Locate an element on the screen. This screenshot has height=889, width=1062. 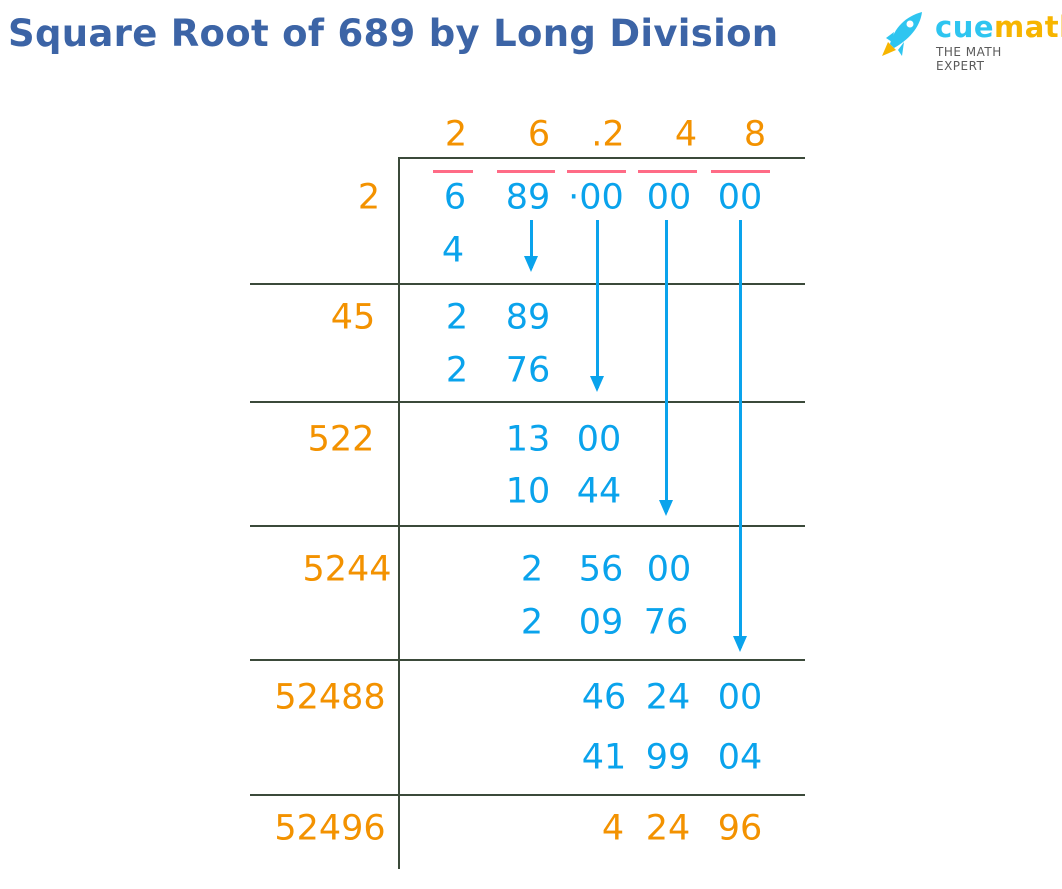
quotient-line is located at coordinates (602, 158).